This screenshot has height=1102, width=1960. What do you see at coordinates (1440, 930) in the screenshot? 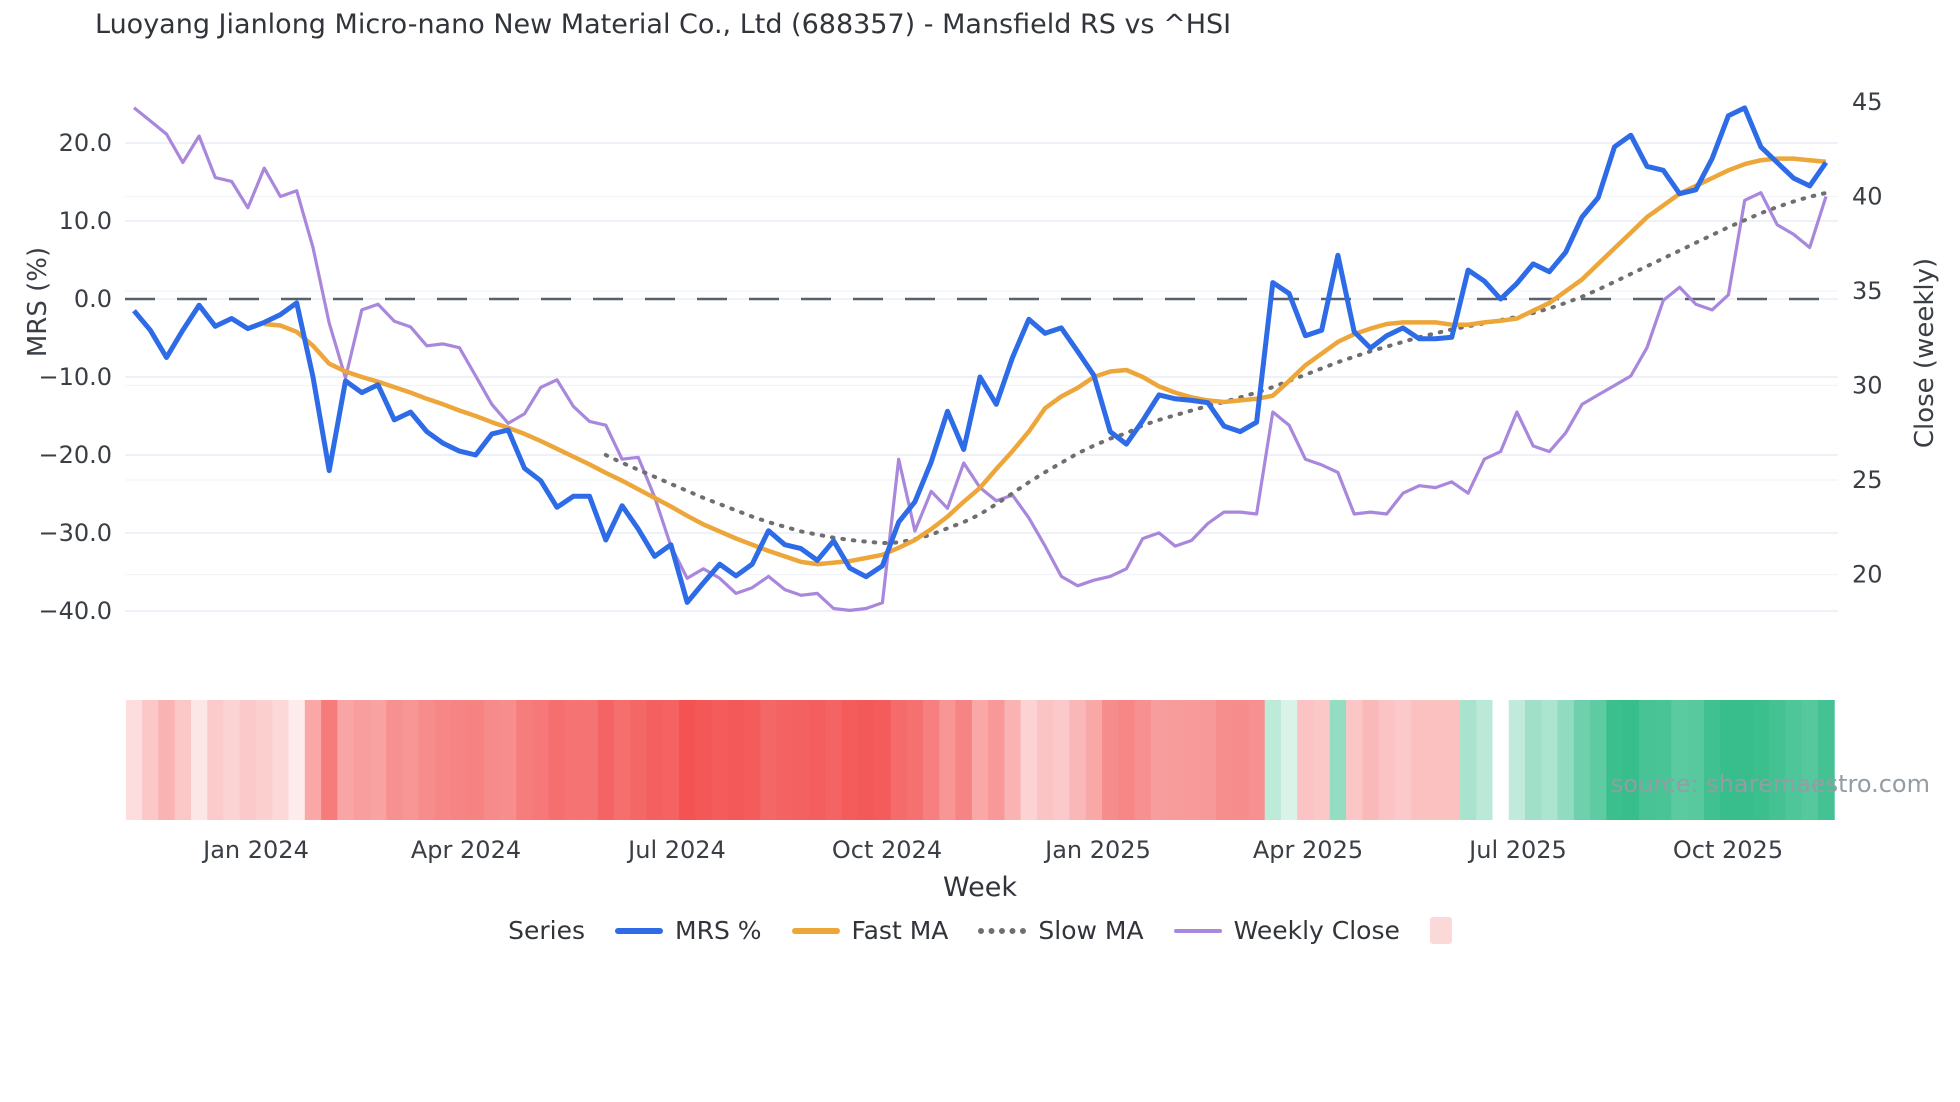
I see `legend-item-heatmap` at bounding box center [1440, 930].